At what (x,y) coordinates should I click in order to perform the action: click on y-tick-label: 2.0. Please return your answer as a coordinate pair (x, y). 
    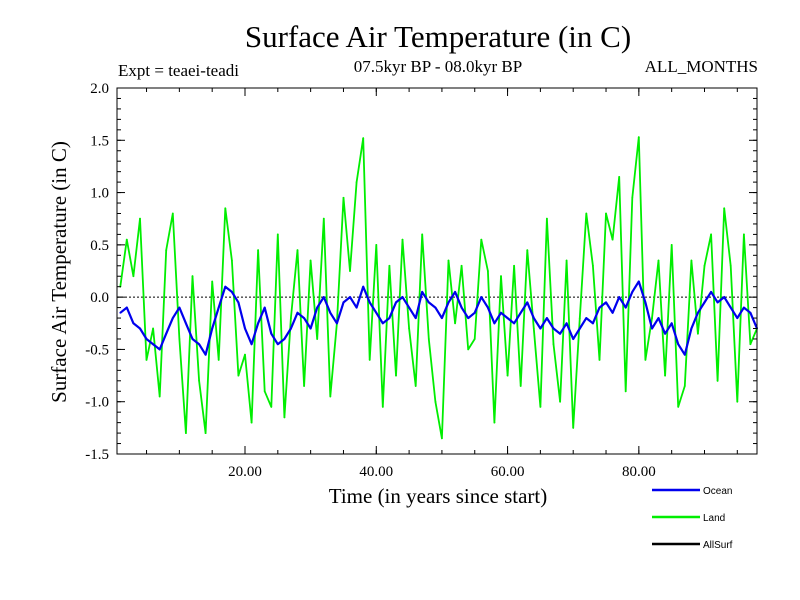
    Looking at the image, I should click on (99, 89).